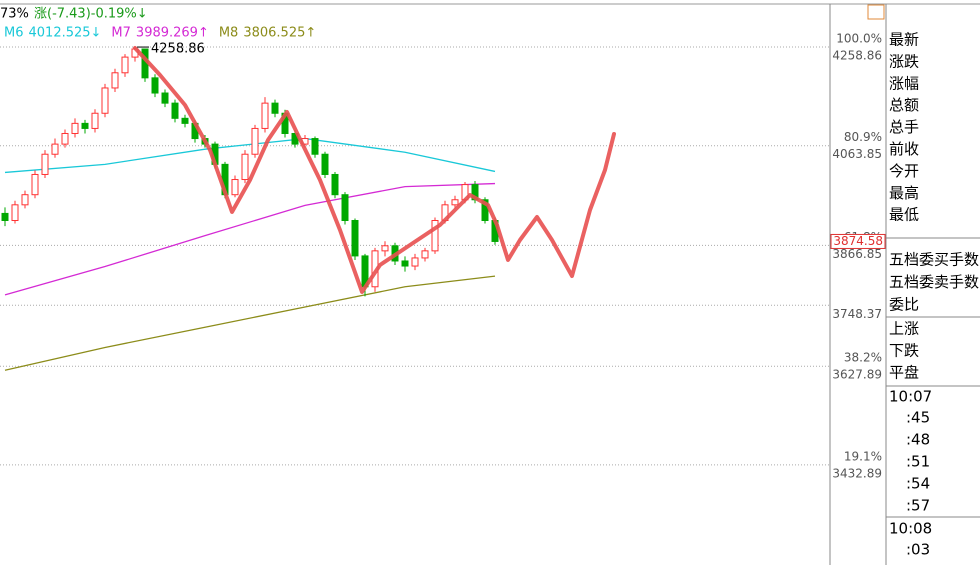 The image size is (980, 569). I want to click on quote-field: 总手, so click(904, 127).